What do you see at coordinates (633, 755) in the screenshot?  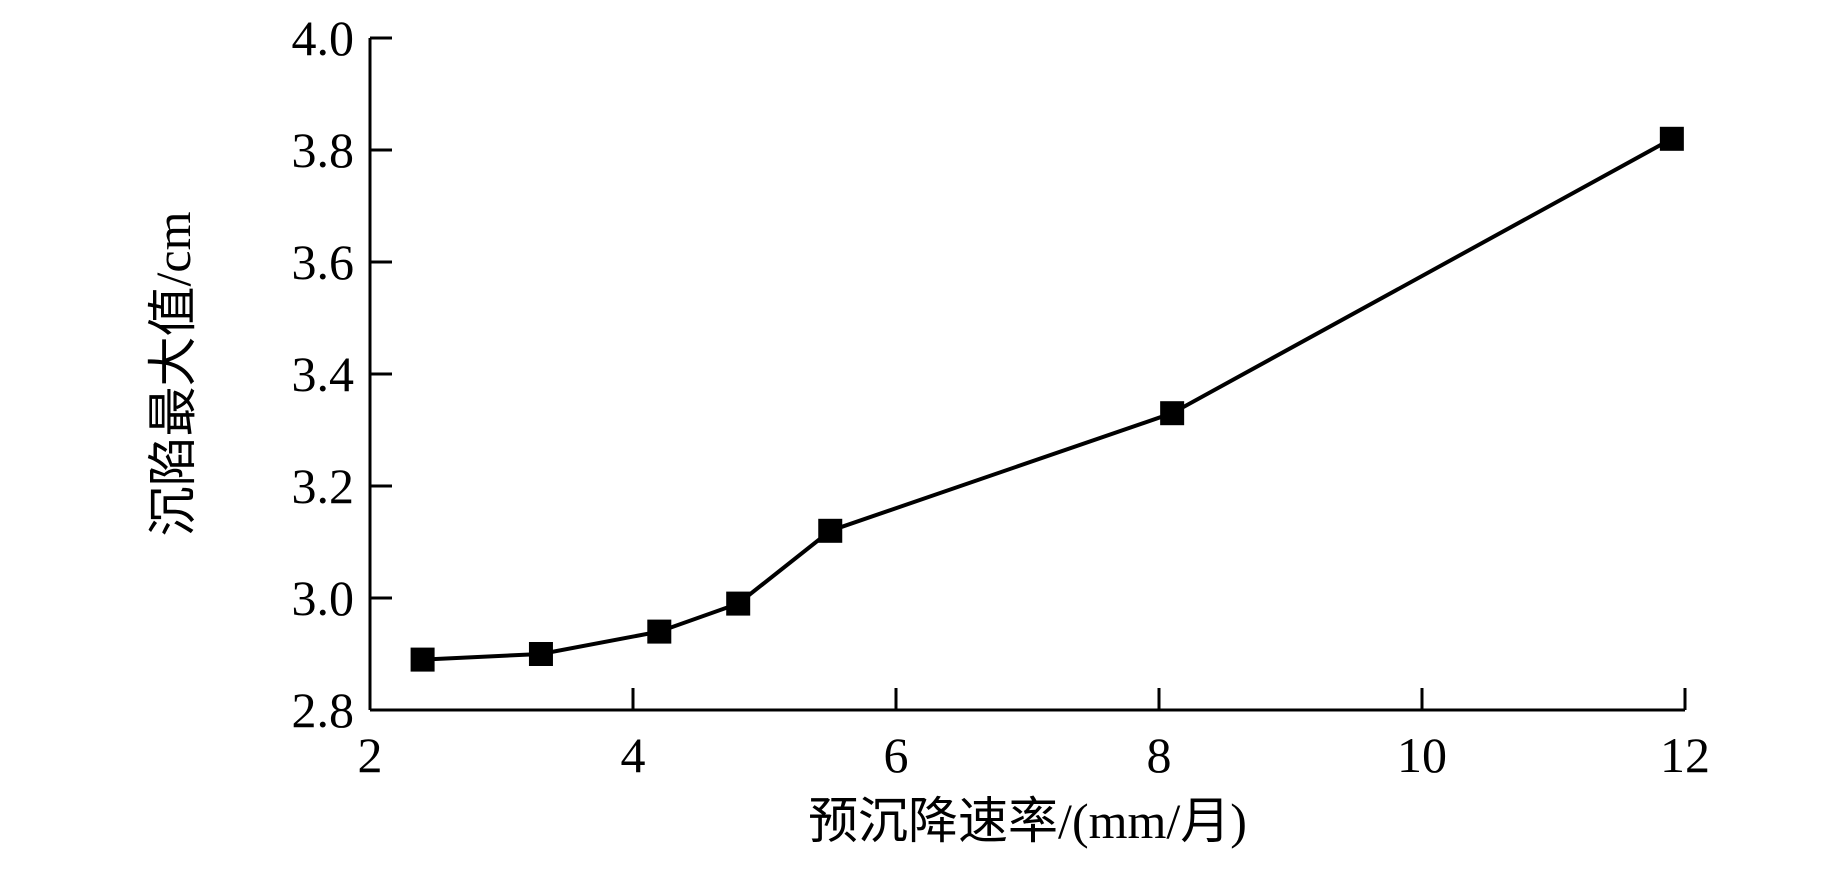 I see `x-tick-label: 4` at bounding box center [633, 755].